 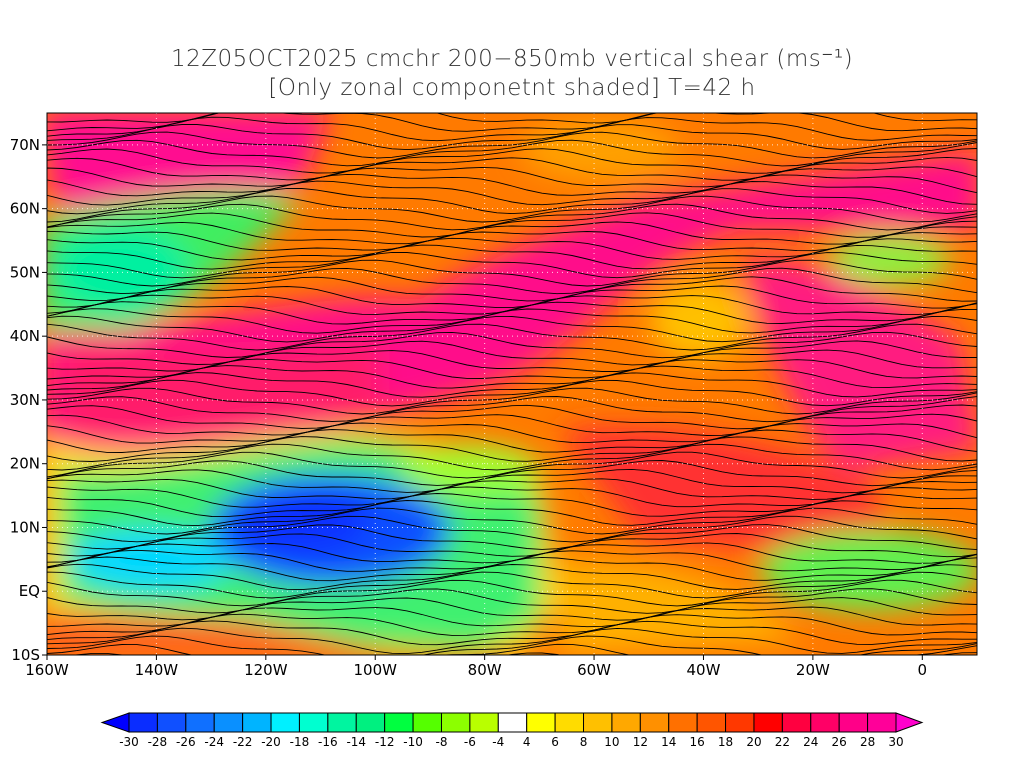 I want to click on lat-label: 30N, so click(x=25, y=400).